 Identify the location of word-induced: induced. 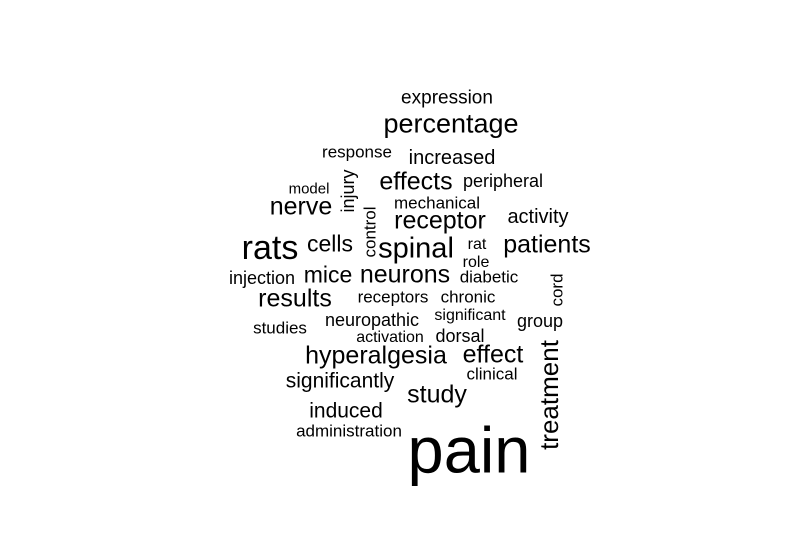
(346, 411).